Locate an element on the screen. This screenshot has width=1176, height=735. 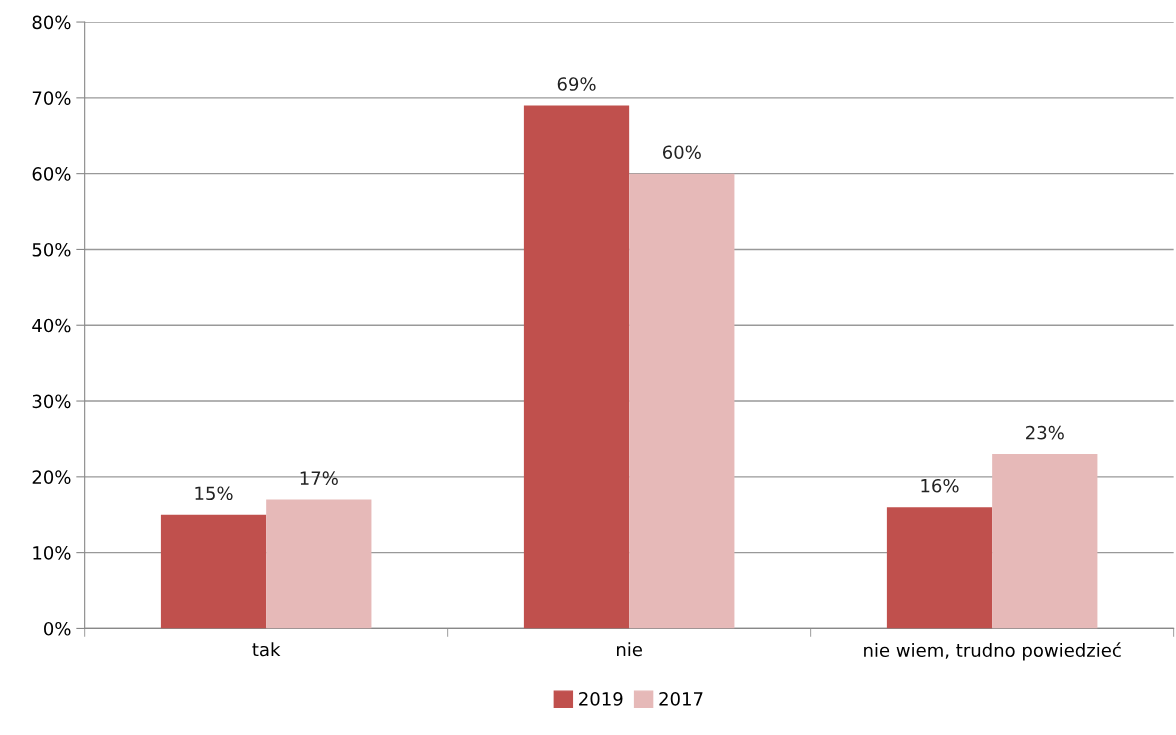
data-label: 16% is located at coordinates (940, 485).